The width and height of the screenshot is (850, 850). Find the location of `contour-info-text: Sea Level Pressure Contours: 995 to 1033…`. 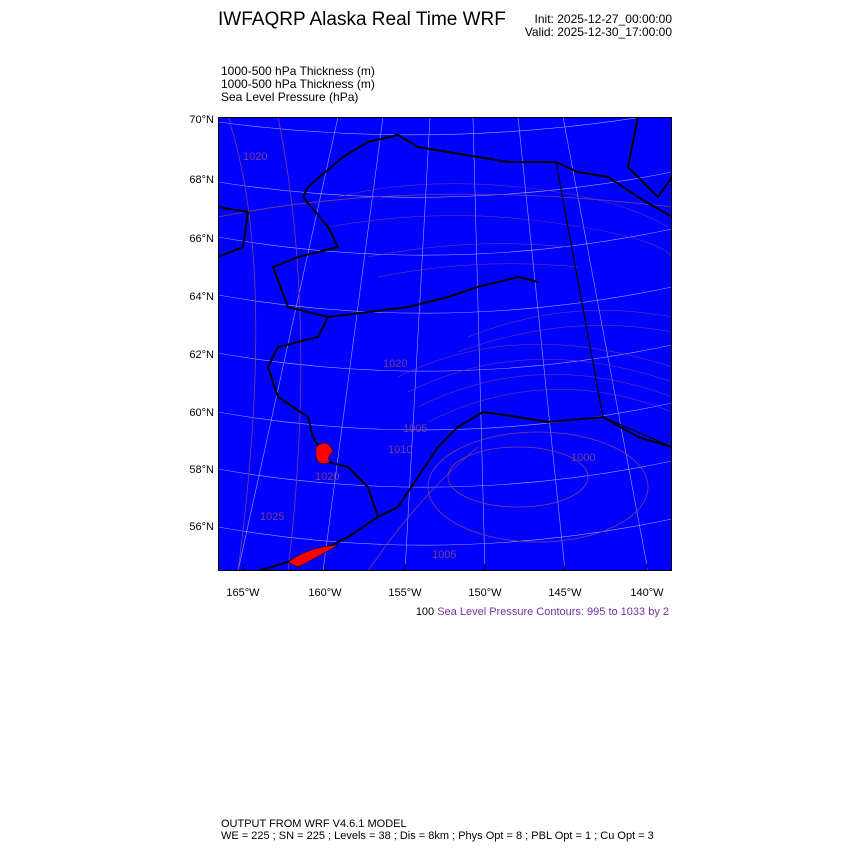

contour-info-text: Sea Level Pressure Contours: 995 to 1033… is located at coordinates (553, 612).